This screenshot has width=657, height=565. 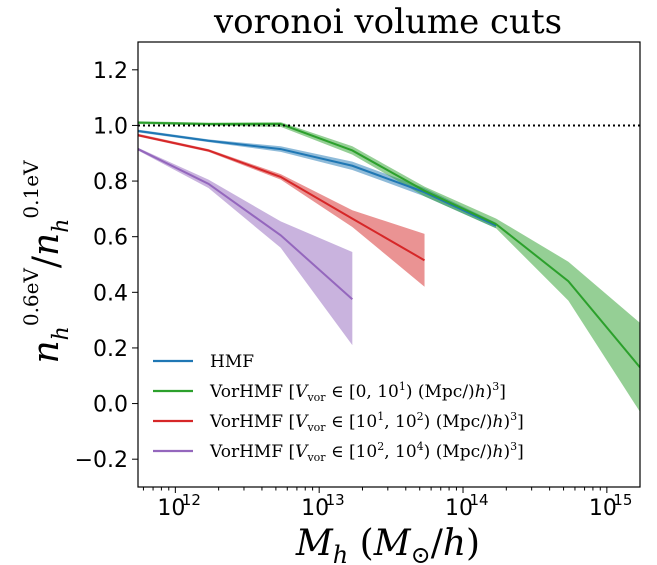 I want to click on chart-title: voronoi volume cuts, so click(x=387, y=22).